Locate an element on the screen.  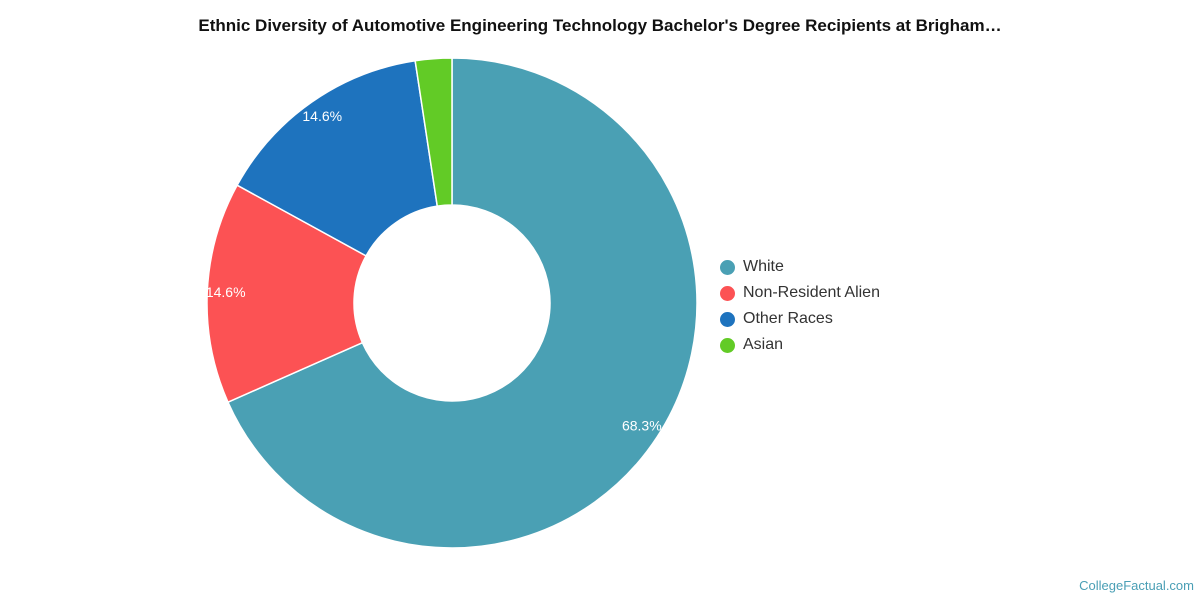
legend-item-white: White is located at coordinates (800, 267).